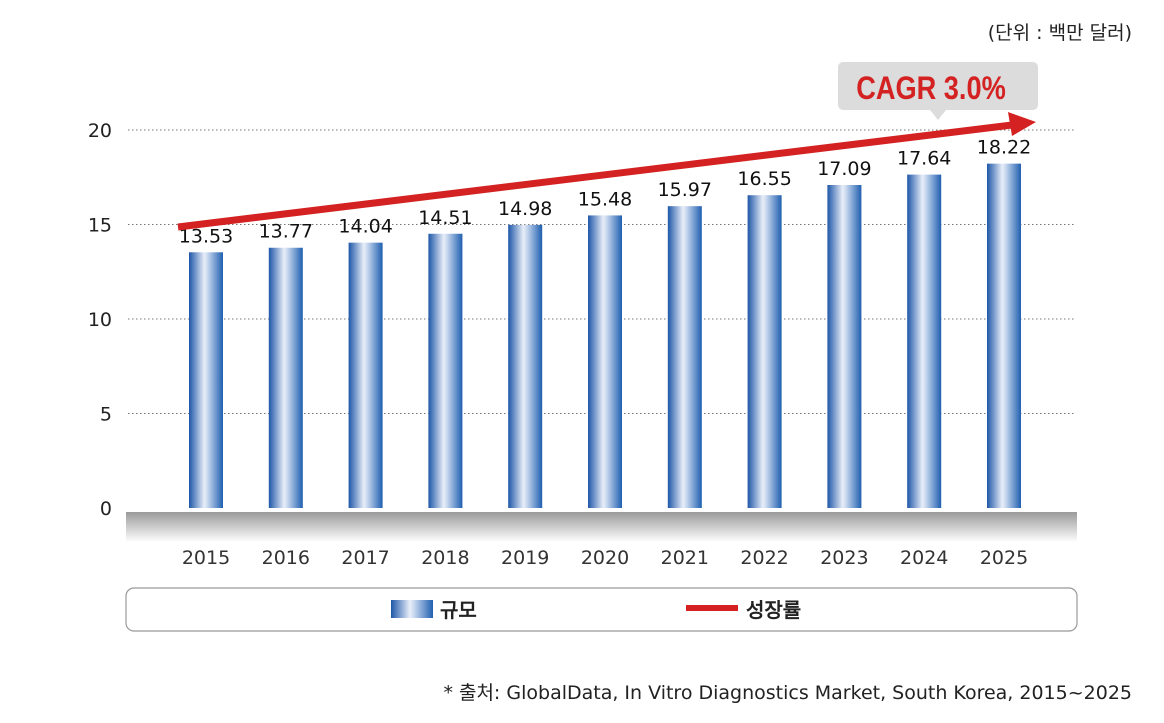  Describe the element at coordinates (365, 558) in the screenshot. I see `x-tick-label-2017: 2017` at that location.